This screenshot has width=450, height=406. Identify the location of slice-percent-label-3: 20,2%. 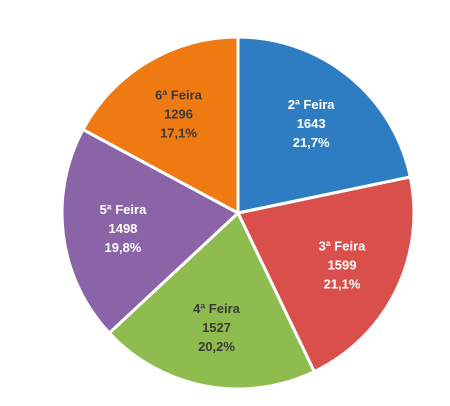
(216, 346).